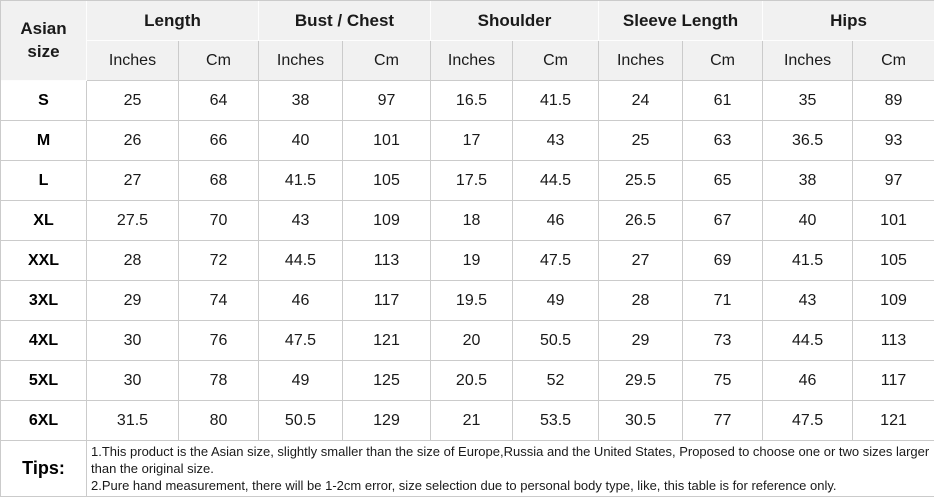 The width and height of the screenshot is (934, 497). Describe the element at coordinates (219, 341) in the screenshot. I see `measurement-cell: 76` at that location.